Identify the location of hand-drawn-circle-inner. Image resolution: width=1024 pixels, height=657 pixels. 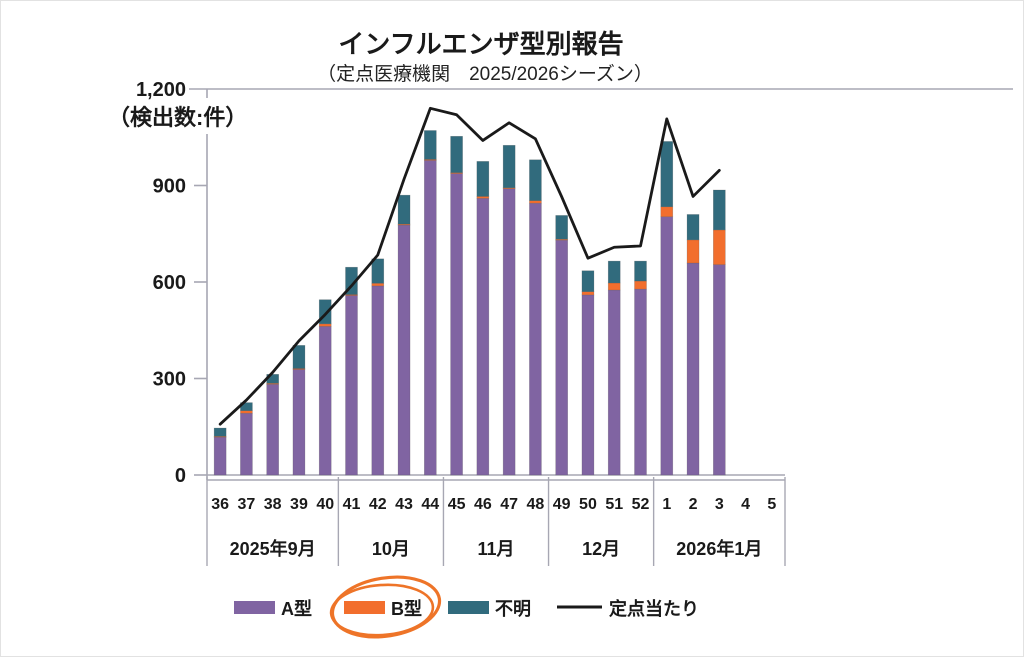
(382, 610).